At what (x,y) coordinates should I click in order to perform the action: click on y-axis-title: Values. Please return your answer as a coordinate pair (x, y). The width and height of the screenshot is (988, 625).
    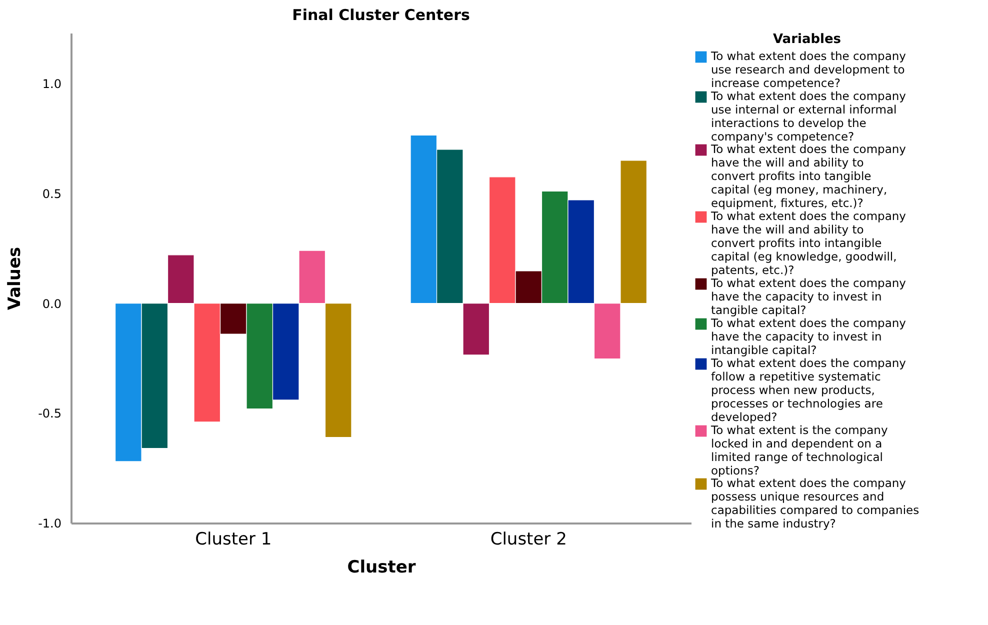
    Looking at the image, I should click on (15, 278).